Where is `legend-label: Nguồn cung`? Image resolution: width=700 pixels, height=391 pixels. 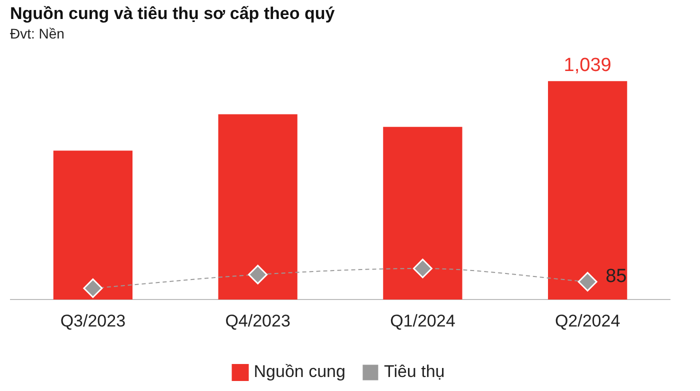 legend-label: Nguồn cung is located at coordinates (300, 372).